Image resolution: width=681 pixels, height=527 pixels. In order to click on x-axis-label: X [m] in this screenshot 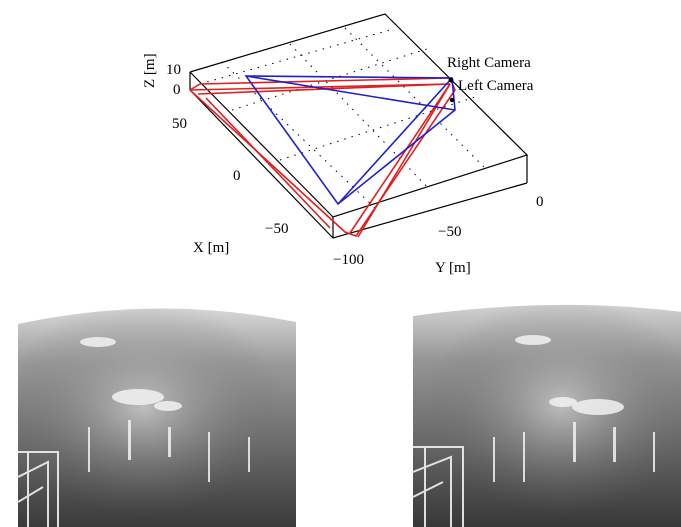, I will do `click(211, 248)`.